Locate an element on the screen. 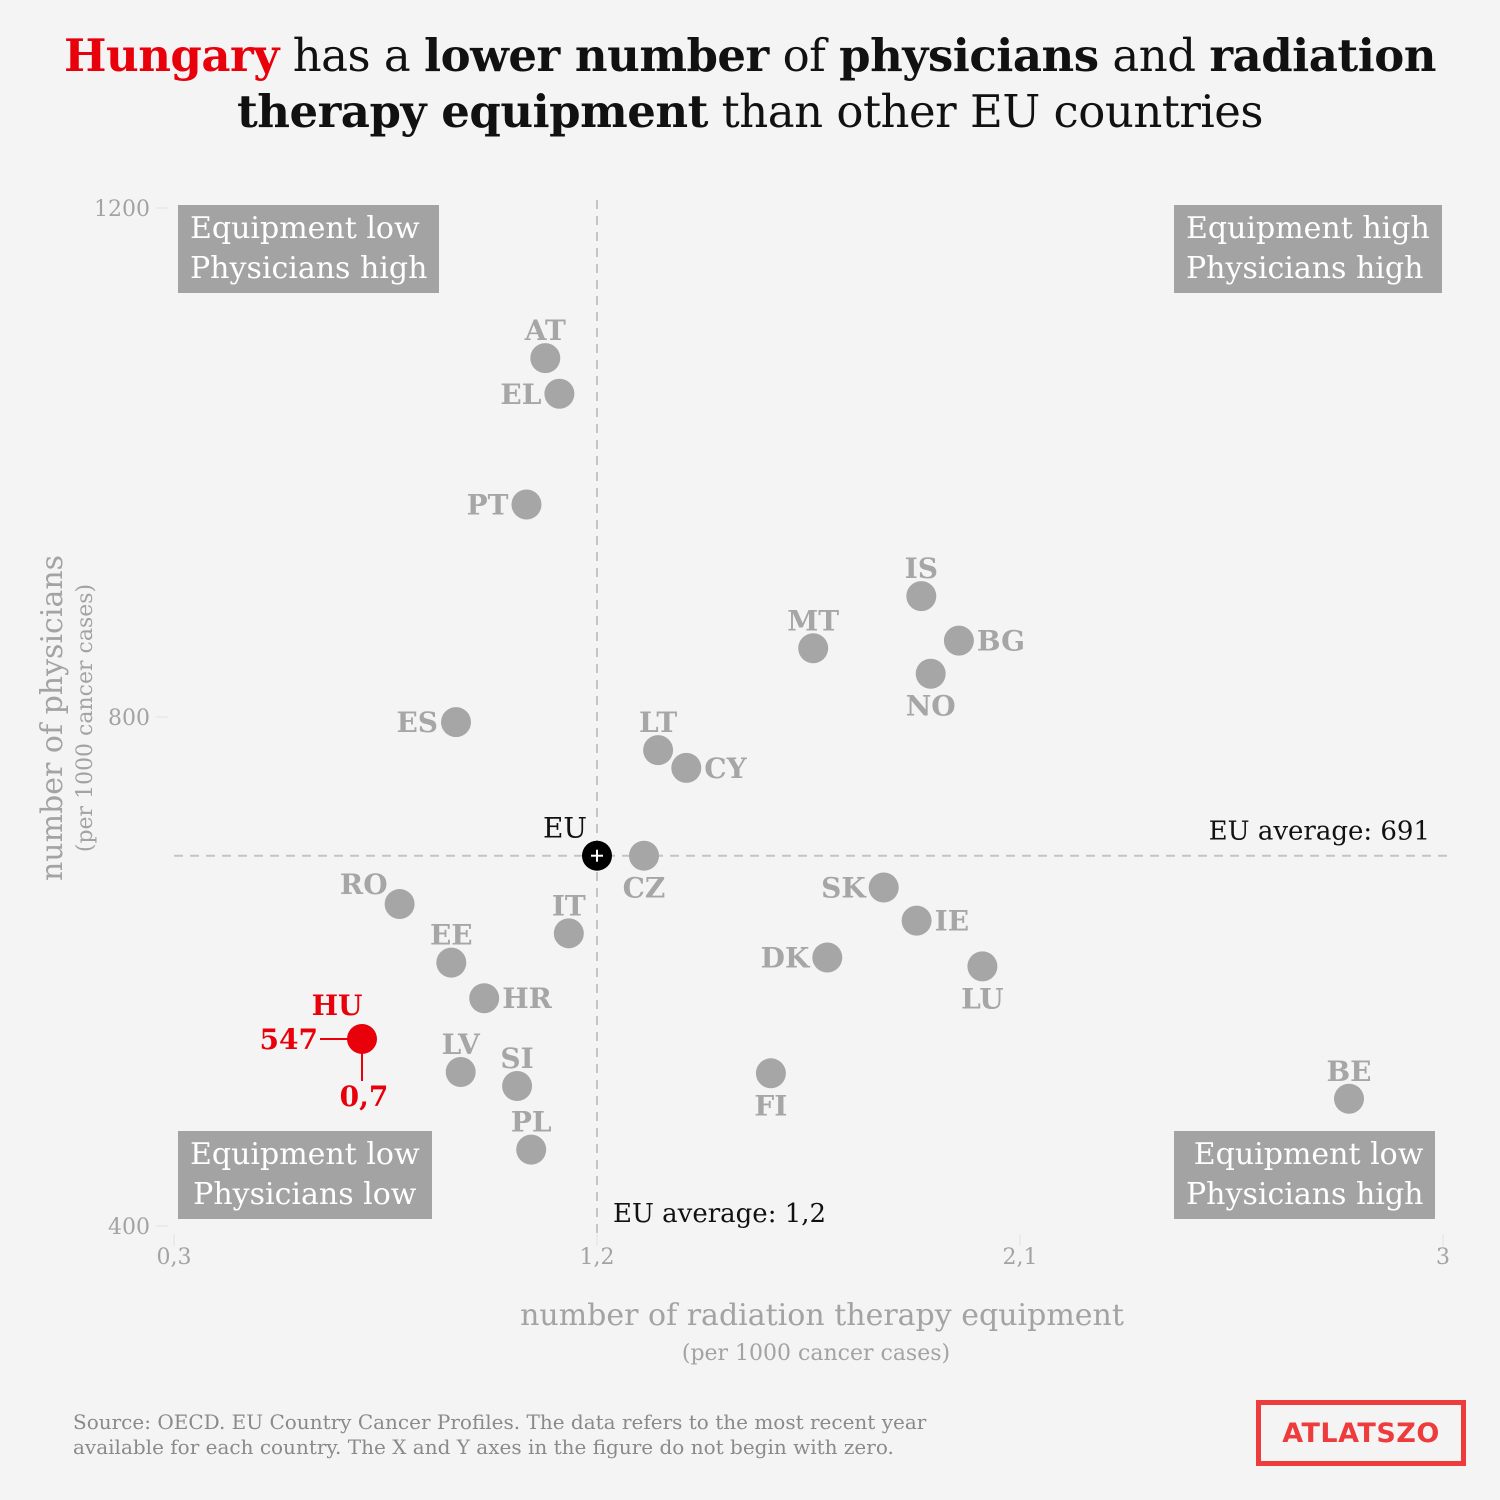 Image resolution: width=1500 pixels, height=1500 pixels. quadrant-label-top-right: Equipment high Physicians high is located at coordinates (1308, 249).